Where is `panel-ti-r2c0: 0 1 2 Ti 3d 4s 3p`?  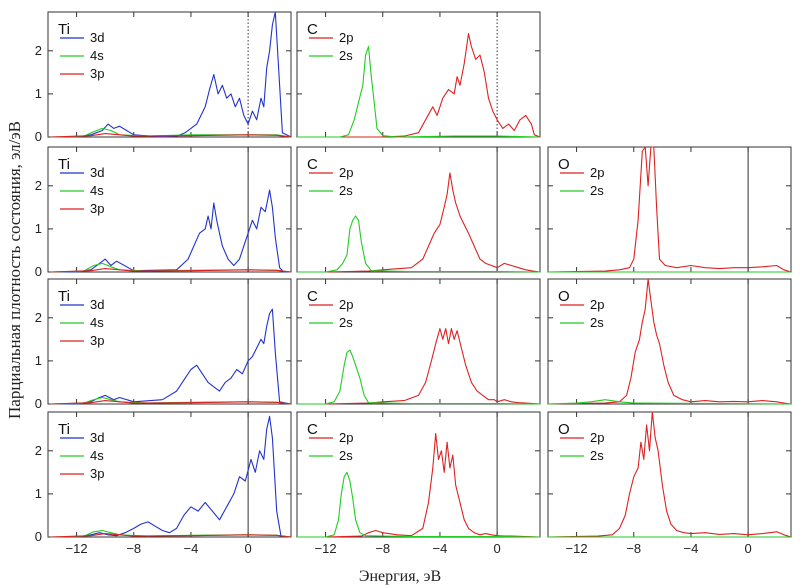
panel-ti-r2c0: 0 1 2 Ti 3d 4s 3p is located at coordinates (163, 344).